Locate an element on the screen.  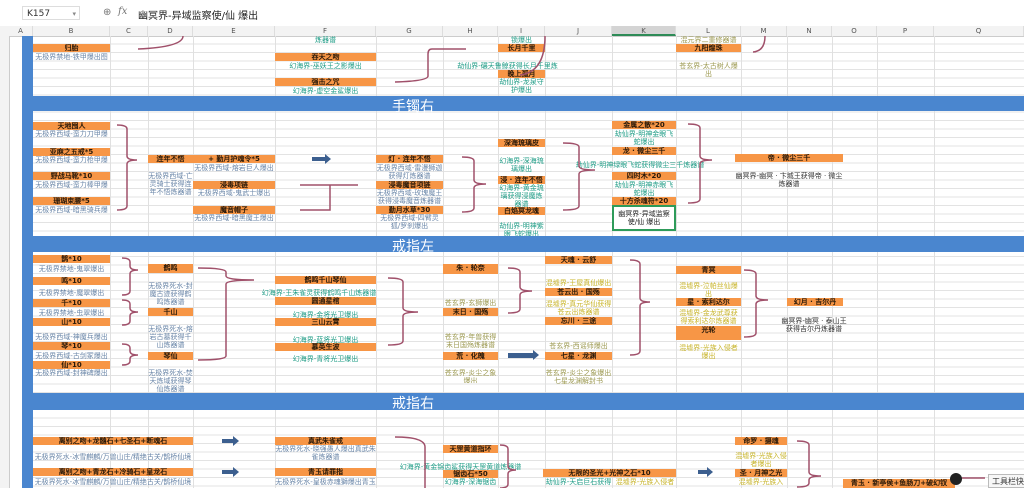
item-name-cell: 九阳煌珠 is located at coordinates (708, 48).